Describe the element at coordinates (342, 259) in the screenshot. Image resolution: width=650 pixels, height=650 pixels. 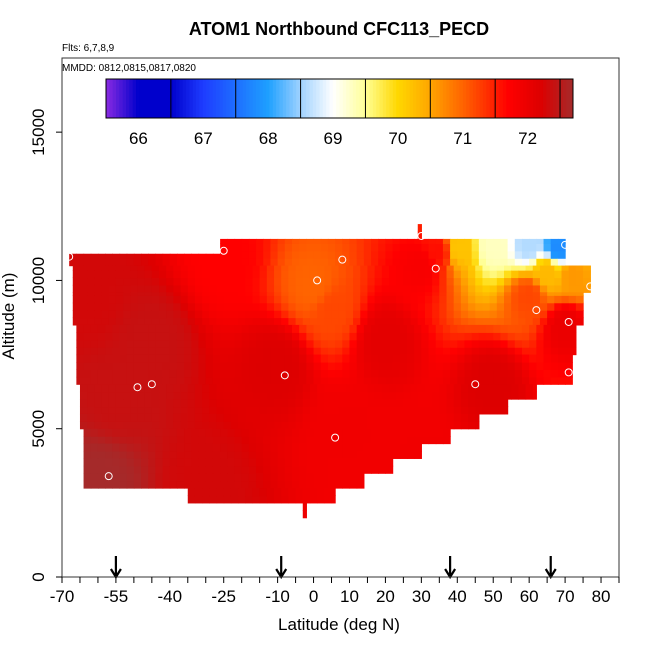
I see `sample-point` at that location.